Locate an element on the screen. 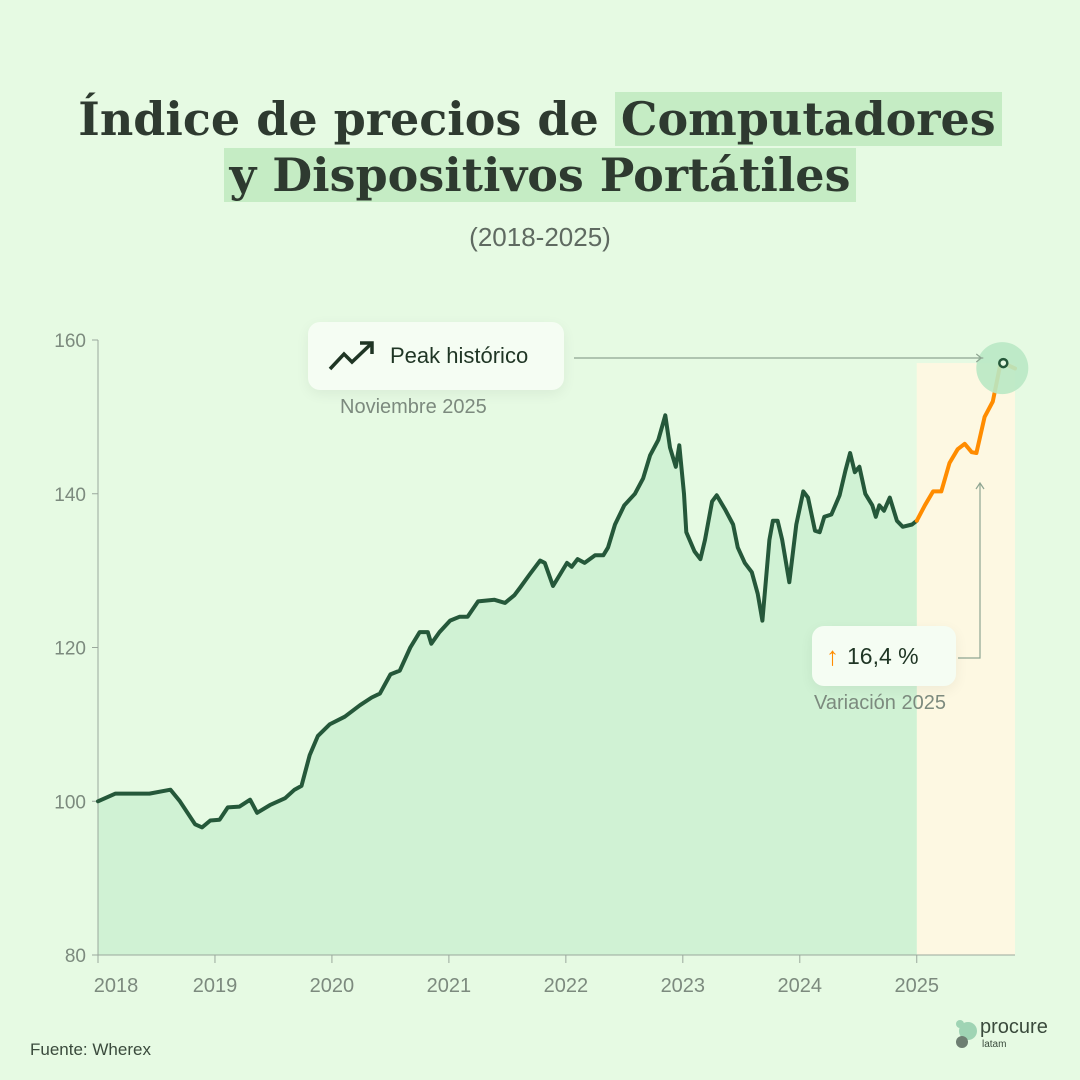 The height and width of the screenshot is (1080, 1080). y-tick-label: 100 is located at coordinates (70, 802).